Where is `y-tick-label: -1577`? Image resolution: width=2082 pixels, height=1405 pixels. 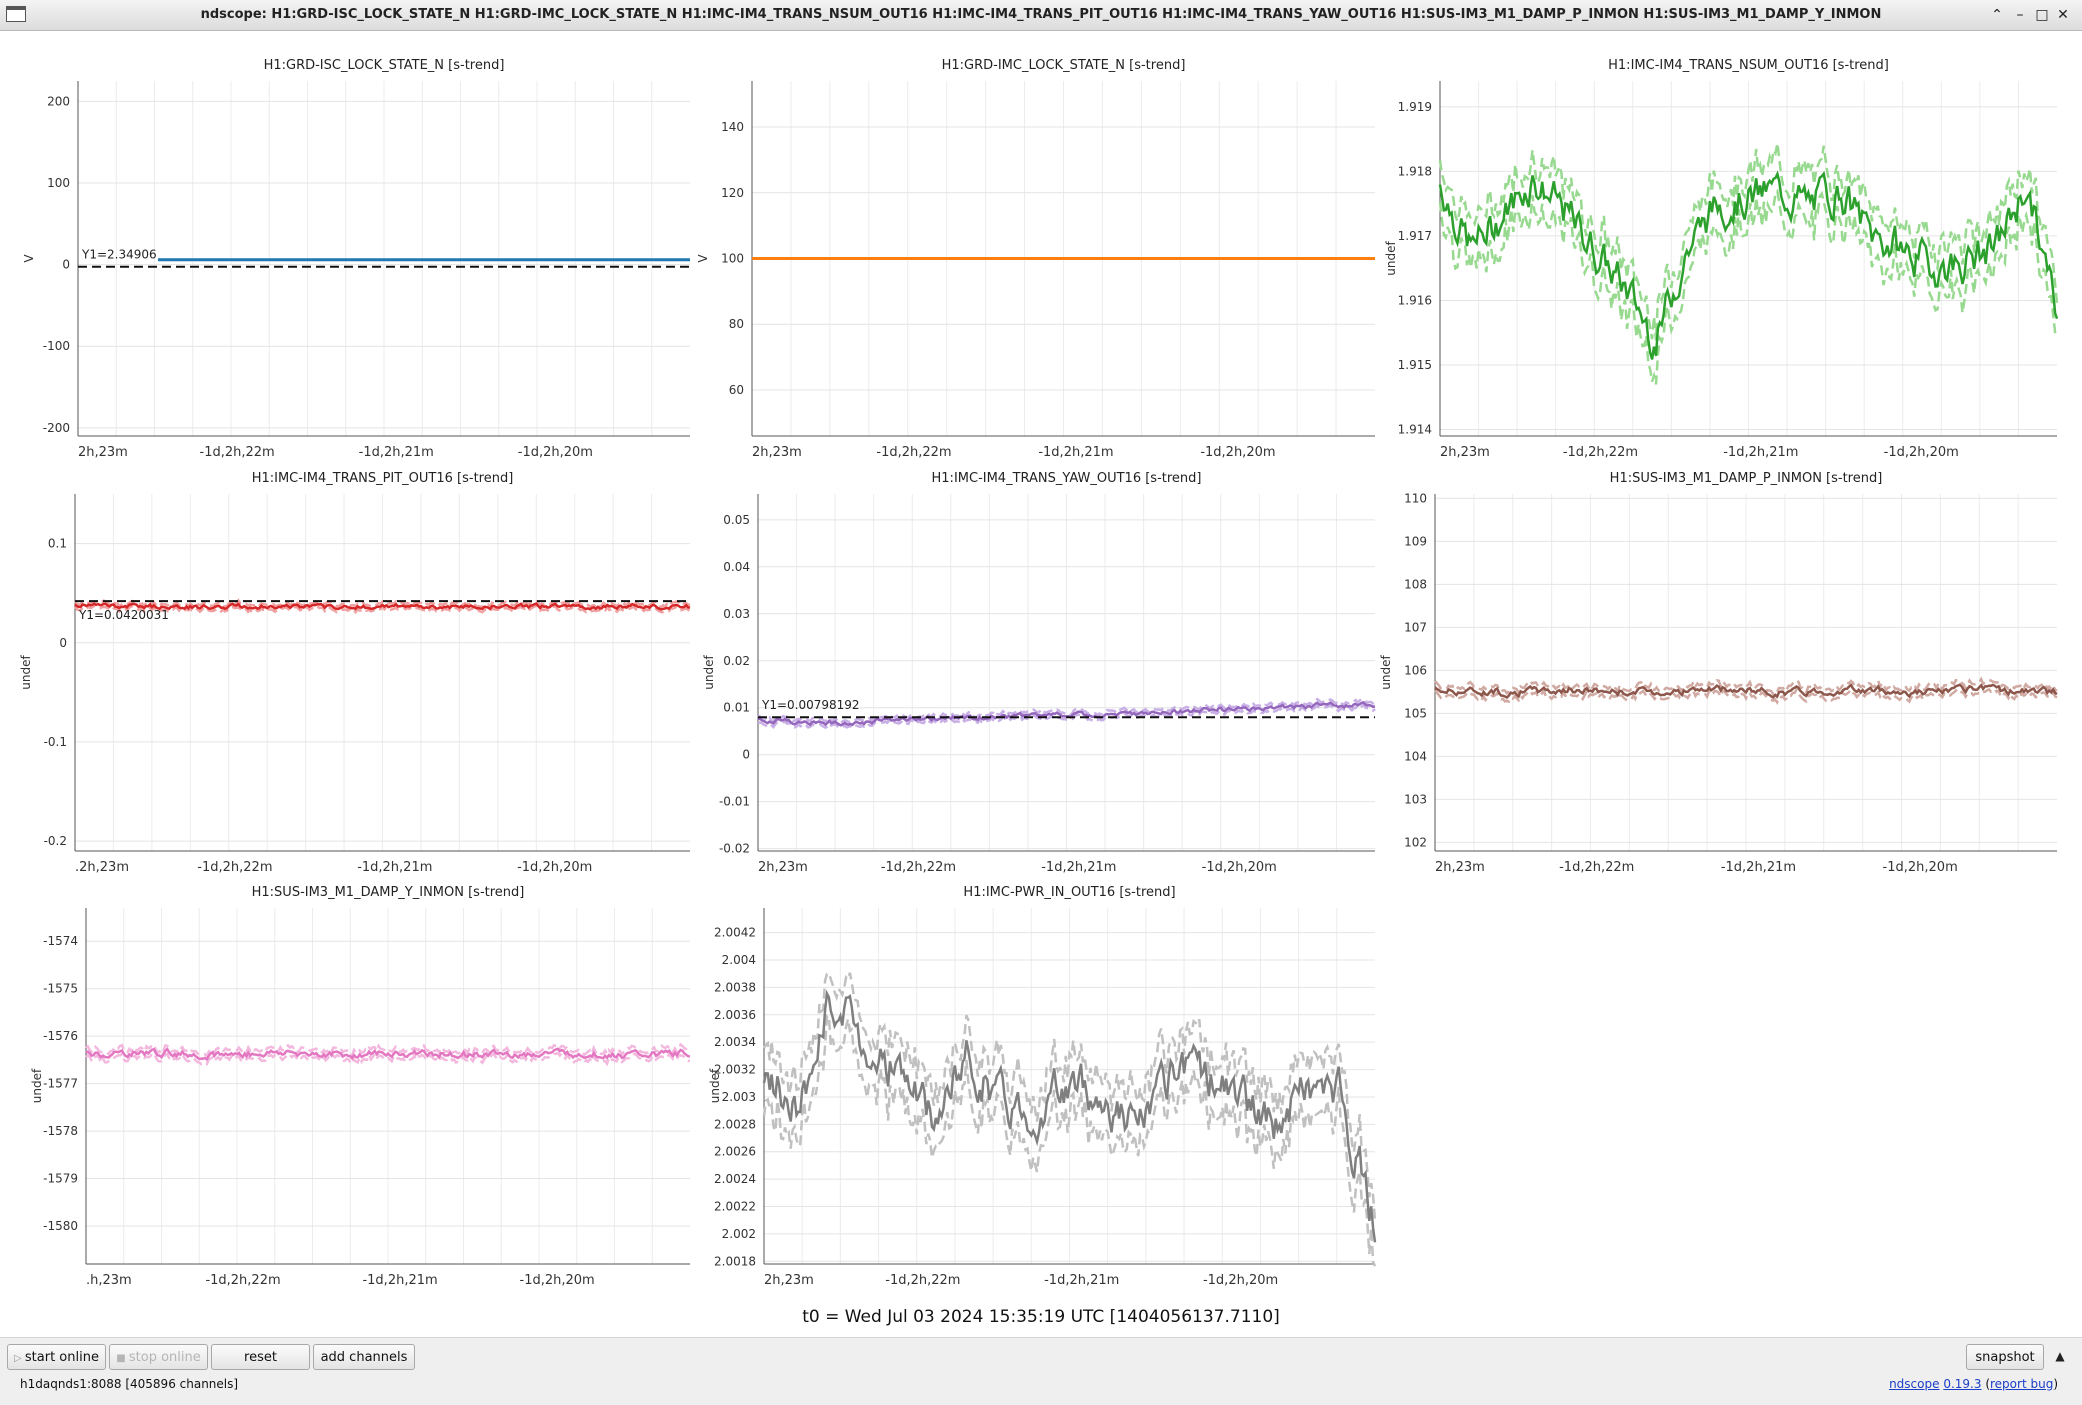 y-tick-label: -1577 is located at coordinates (60, 1084).